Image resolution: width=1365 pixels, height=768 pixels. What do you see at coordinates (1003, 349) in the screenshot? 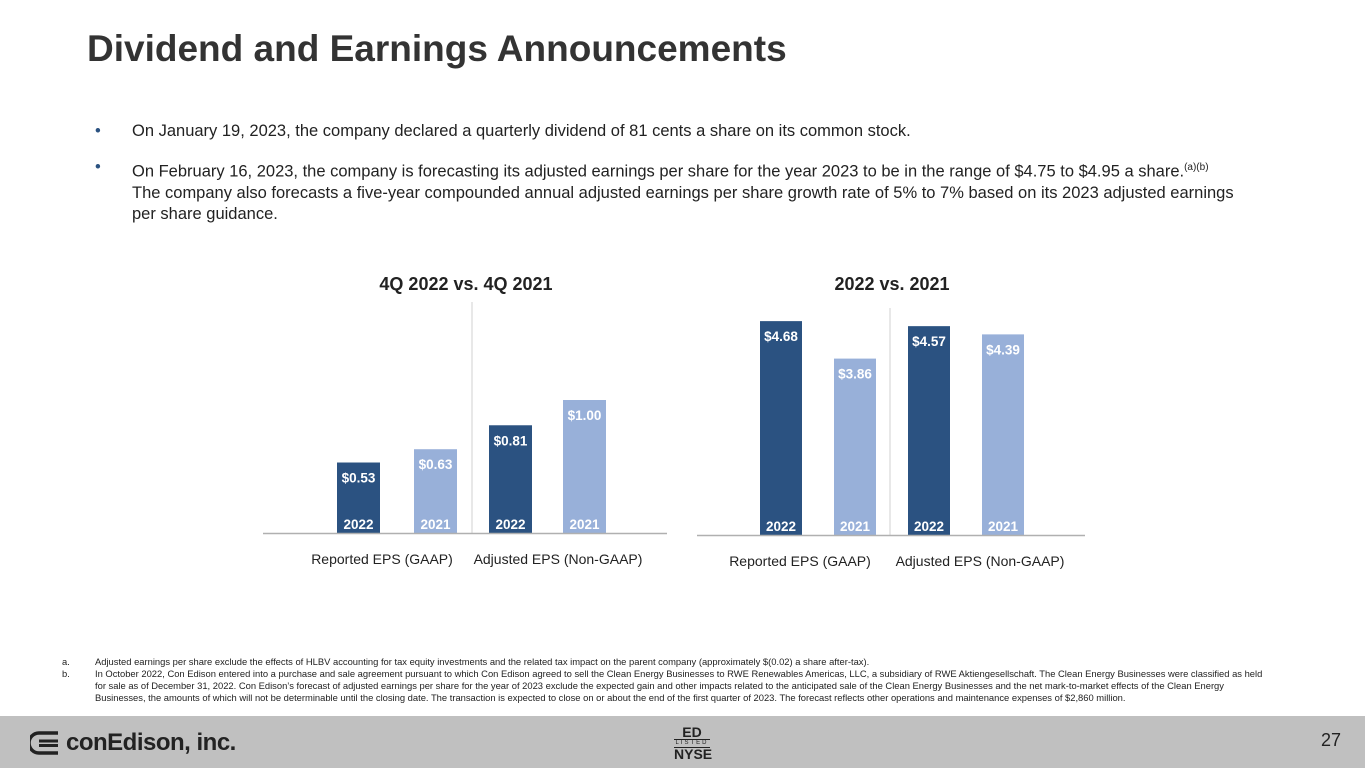
I see `bar-value-label: $4.39` at bounding box center [1003, 349].